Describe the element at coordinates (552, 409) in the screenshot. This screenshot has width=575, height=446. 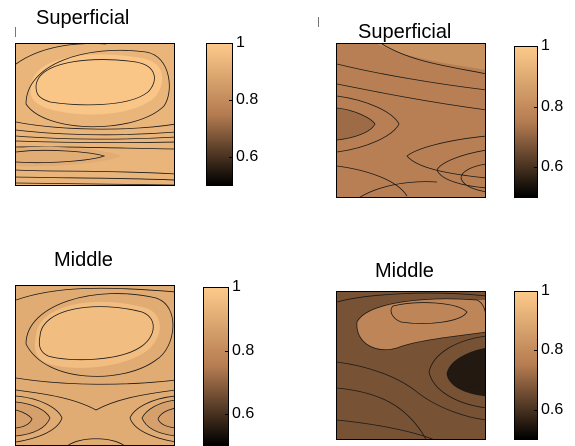
I see `colorbar-4-label-3: 0.6` at that location.